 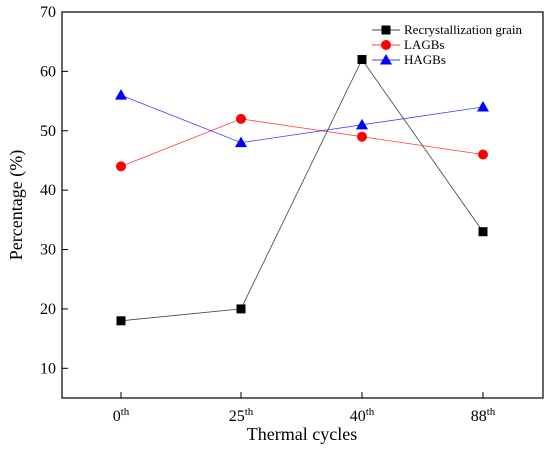 I want to click on x-axis-title: Thermal cycles, so click(x=302, y=434).